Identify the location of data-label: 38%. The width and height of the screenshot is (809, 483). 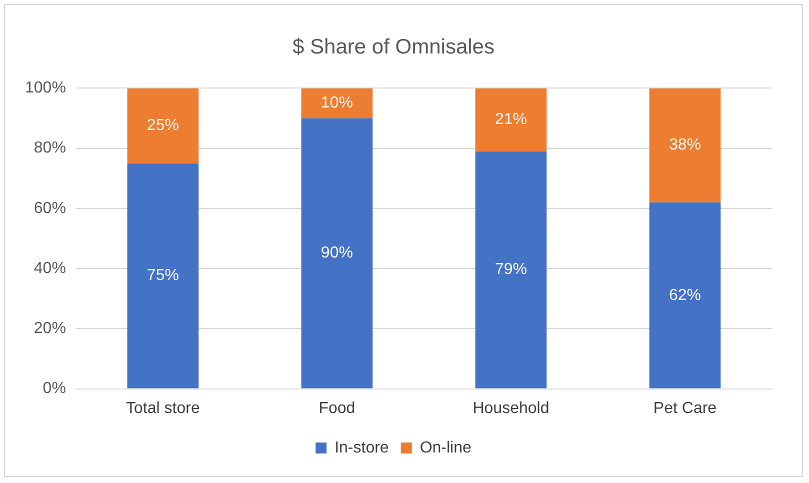
(685, 145).